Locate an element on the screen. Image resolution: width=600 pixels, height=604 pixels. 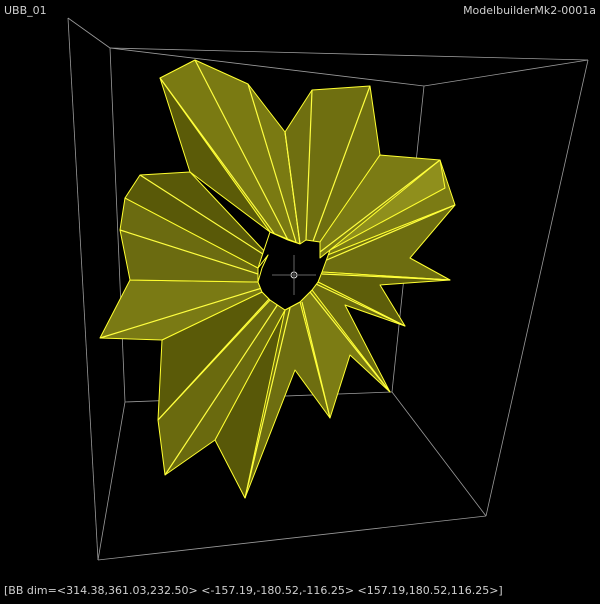
model-name-label: UBB_01 is located at coordinates (25, 10).